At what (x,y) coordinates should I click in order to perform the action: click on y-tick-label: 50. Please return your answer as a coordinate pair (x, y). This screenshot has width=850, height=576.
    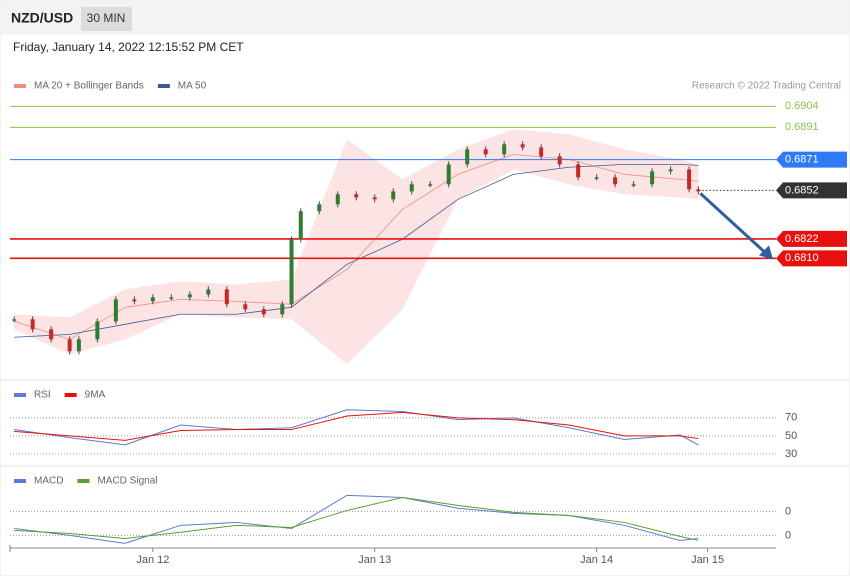
    Looking at the image, I should click on (791, 436).